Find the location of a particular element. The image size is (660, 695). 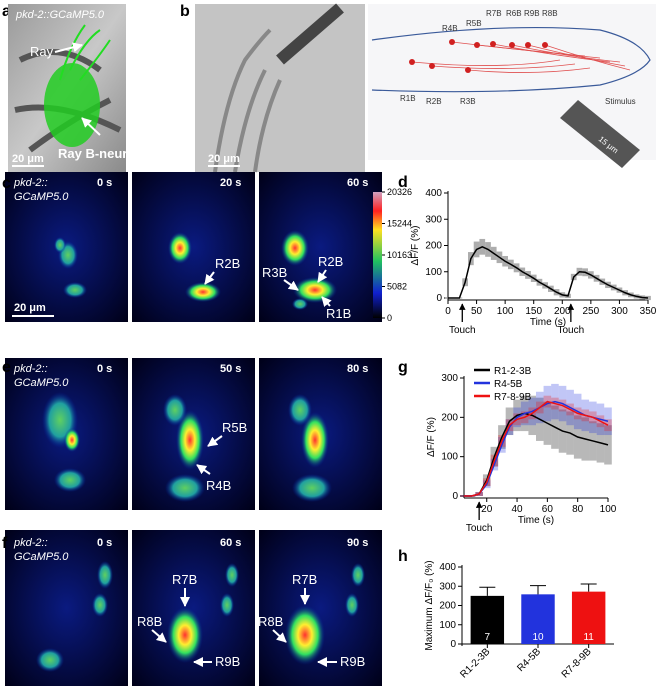

x-tick-label: 20 is located at coordinates (487, 509).